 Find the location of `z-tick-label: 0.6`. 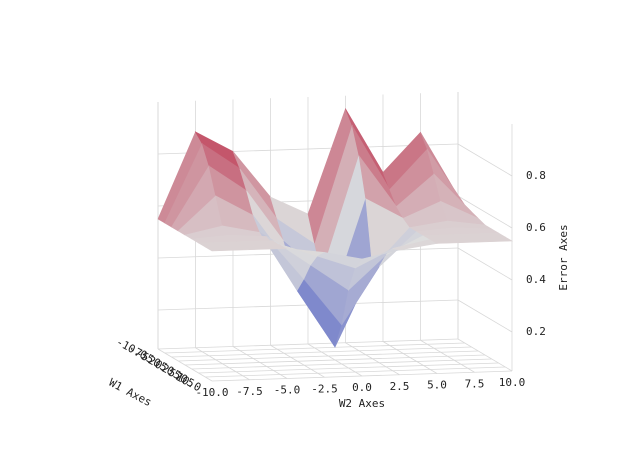

z-tick-label: 0.6 is located at coordinates (536, 227).